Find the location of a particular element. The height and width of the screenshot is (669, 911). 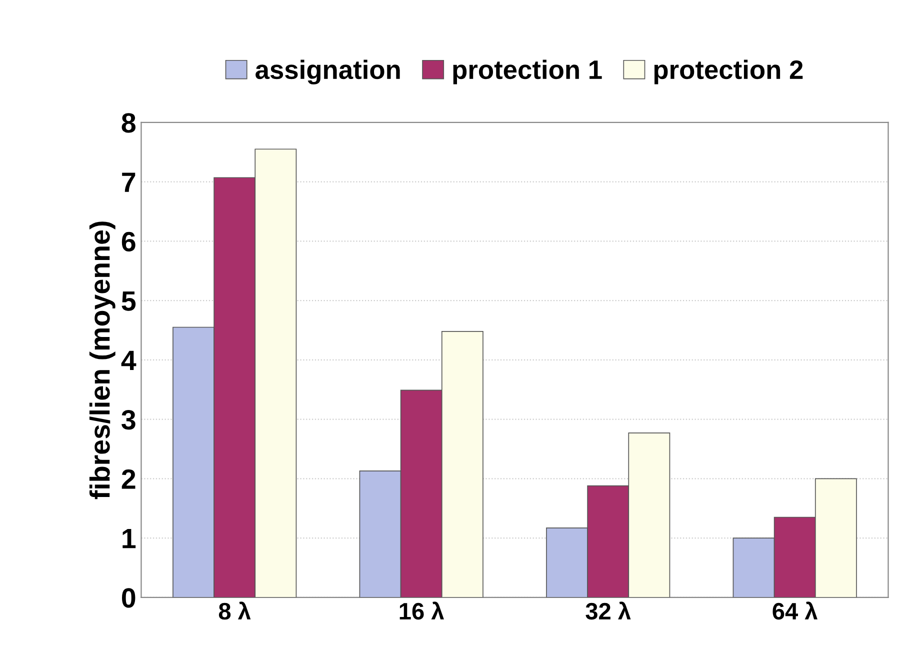

x-tick-label: 8 λ is located at coordinates (234, 611).